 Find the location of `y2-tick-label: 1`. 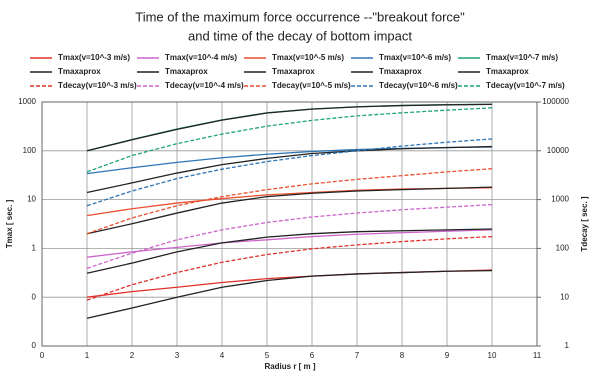

y2-tick-label: 1 is located at coordinates (567, 345).